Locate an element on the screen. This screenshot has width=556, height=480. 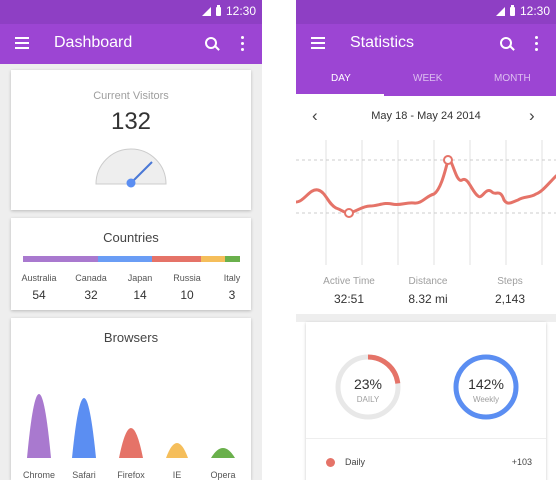
country-value: 54 is located at coordinates (39, 295).